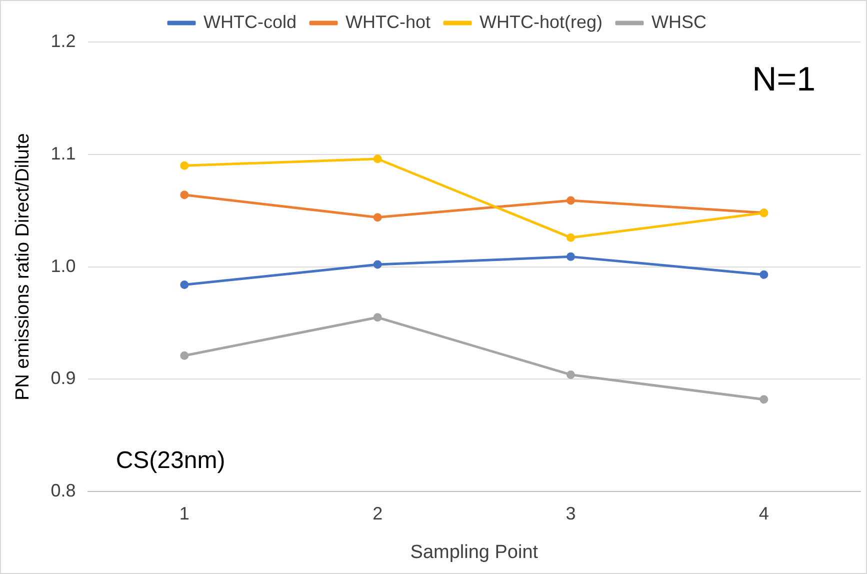 The height and width of the screenshot is (574, 867). I want to click on annotation: N=1, so click(784, 79).